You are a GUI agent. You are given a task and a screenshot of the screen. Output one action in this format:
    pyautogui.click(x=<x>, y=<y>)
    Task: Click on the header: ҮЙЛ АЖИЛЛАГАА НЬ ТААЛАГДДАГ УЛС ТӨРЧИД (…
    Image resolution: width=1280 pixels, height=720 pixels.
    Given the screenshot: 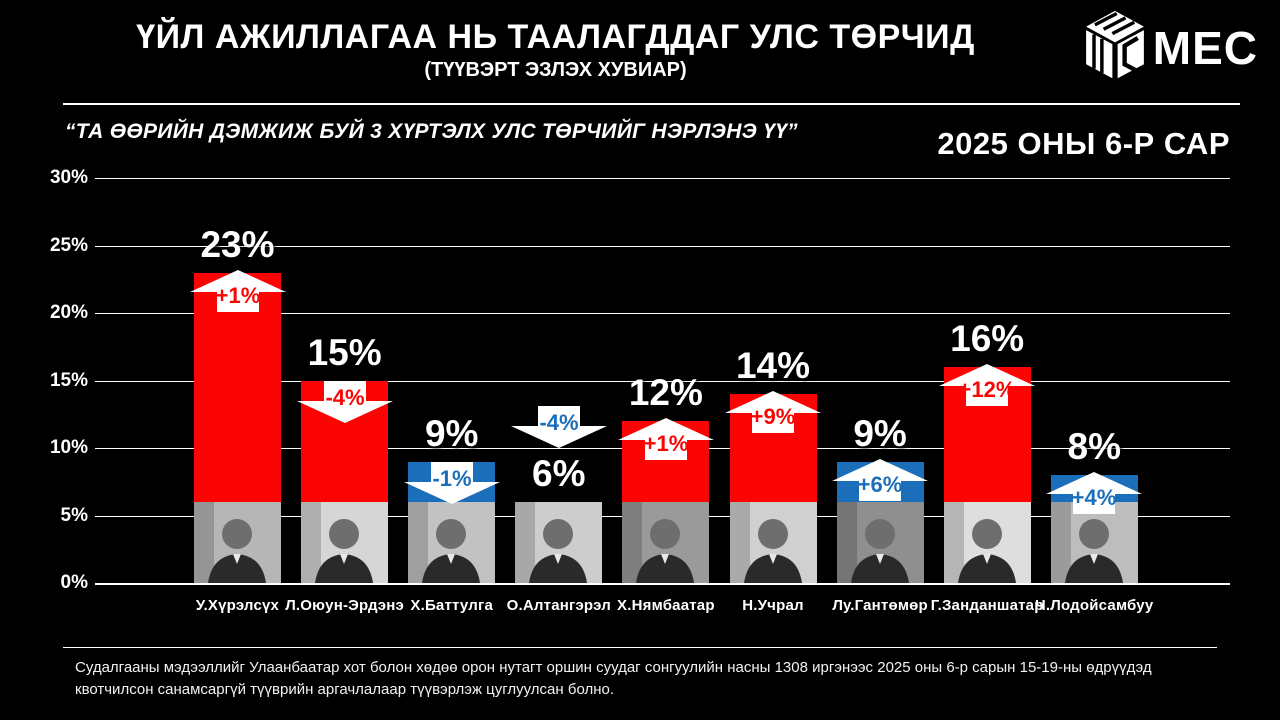 What is the action you would take?
    pyautogui.click(x=555, y=50)
    